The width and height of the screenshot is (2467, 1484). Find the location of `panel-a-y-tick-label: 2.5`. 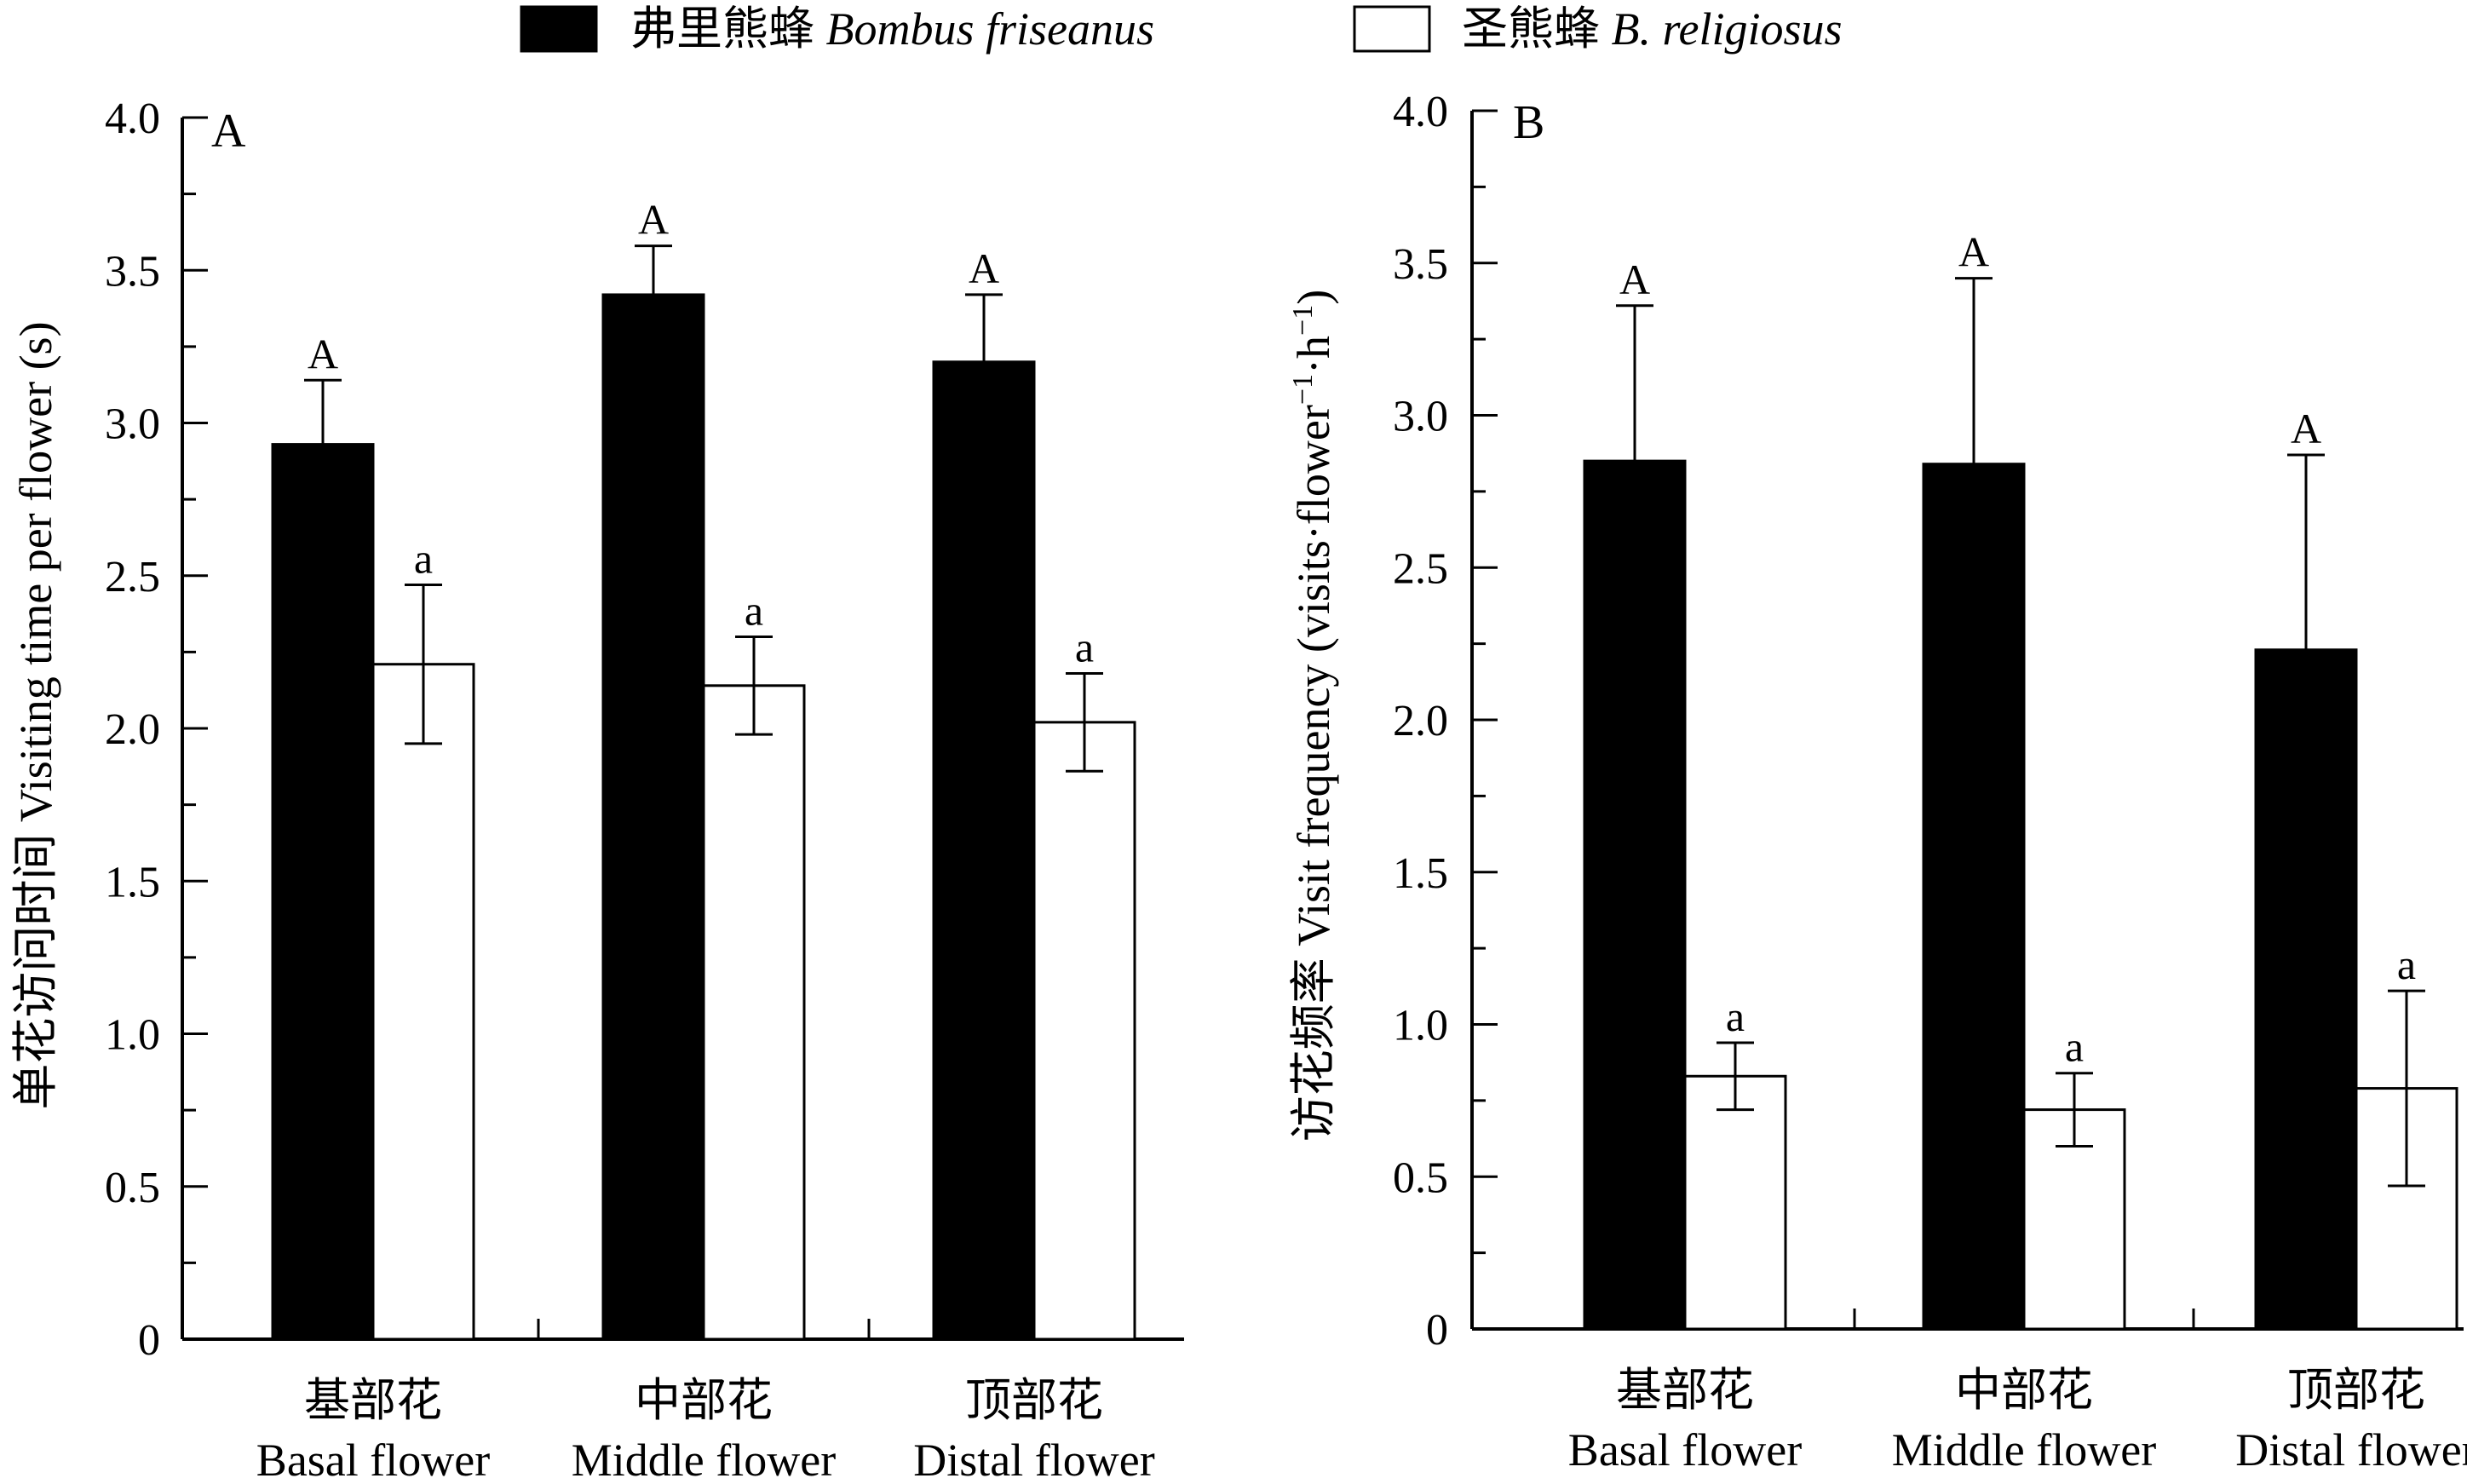

panel-a-y-tick-label: 2.5 is located at coordinates (133, 577).